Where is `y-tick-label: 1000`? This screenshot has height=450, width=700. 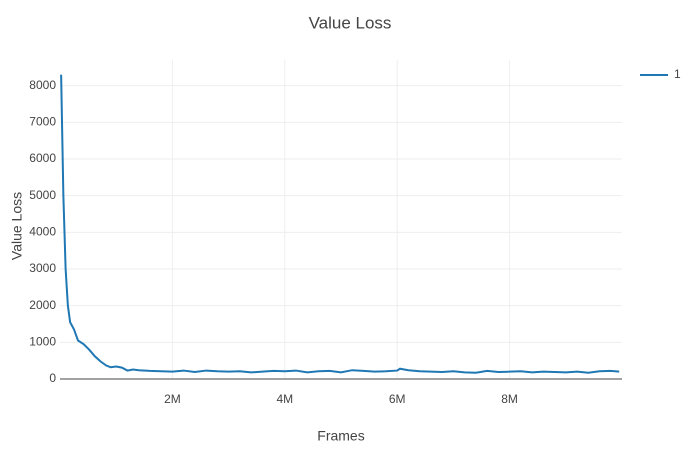 y-tick-label: 1000 is located at coordinates (42, 342).